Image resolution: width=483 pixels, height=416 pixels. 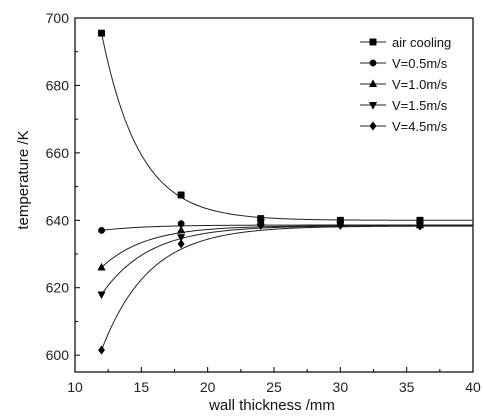 I want to click on legend-label: V=0.5m/s, so click(x=420, y=63).